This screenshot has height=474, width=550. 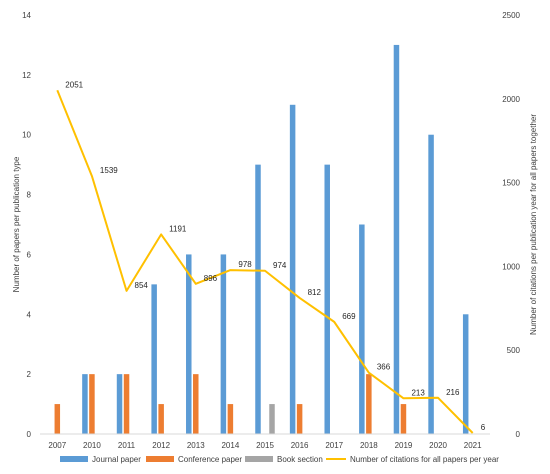 What do you see at coordinates (26, 135) in the screenshot?
I see `y-tick-label: 10` at bounding box center [26, 135].